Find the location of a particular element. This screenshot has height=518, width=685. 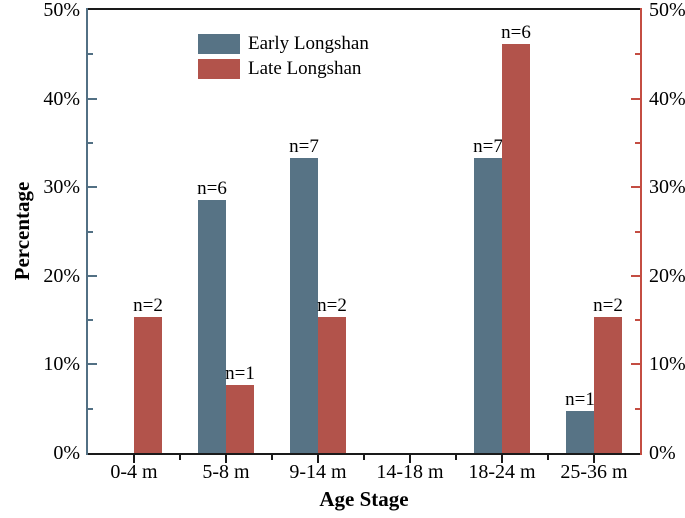

x-tick-label: 9-14 m is located at coordinates (318, 472).